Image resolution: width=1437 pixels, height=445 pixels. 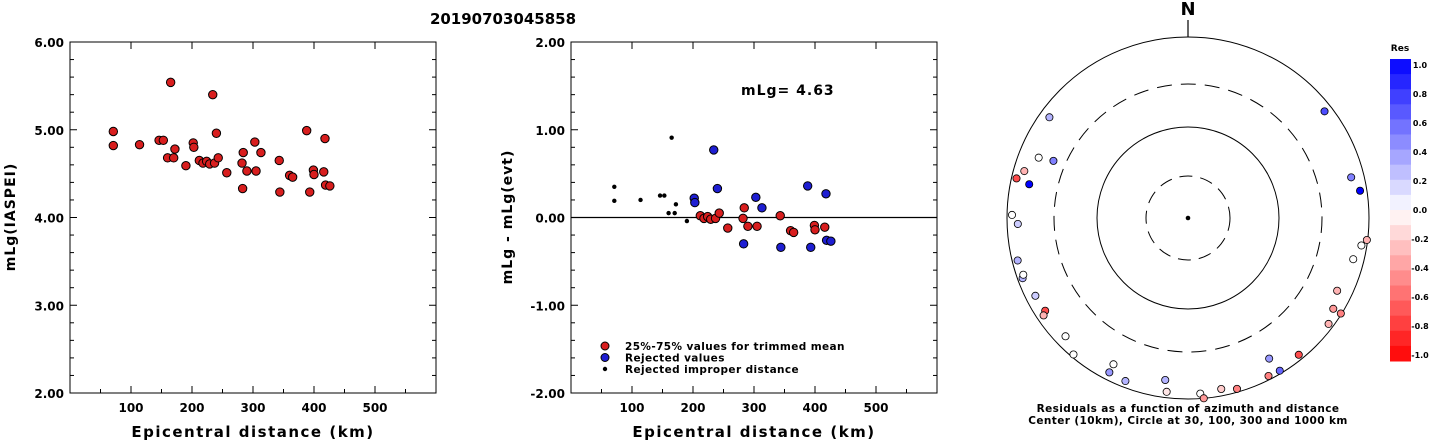 What do you see at coordinates (605, 369) in the screenshot?
I see `legend-marker-improper-distance` at bounding box center [605, 369].